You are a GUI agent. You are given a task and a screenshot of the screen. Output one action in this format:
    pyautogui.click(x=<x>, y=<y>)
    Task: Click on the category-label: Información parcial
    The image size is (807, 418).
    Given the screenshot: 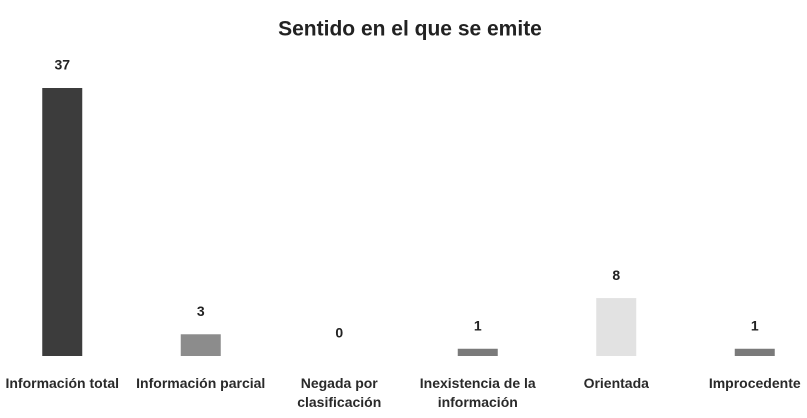 What is the action you would take?
    pyautogui.click(x=201, y=383)
    